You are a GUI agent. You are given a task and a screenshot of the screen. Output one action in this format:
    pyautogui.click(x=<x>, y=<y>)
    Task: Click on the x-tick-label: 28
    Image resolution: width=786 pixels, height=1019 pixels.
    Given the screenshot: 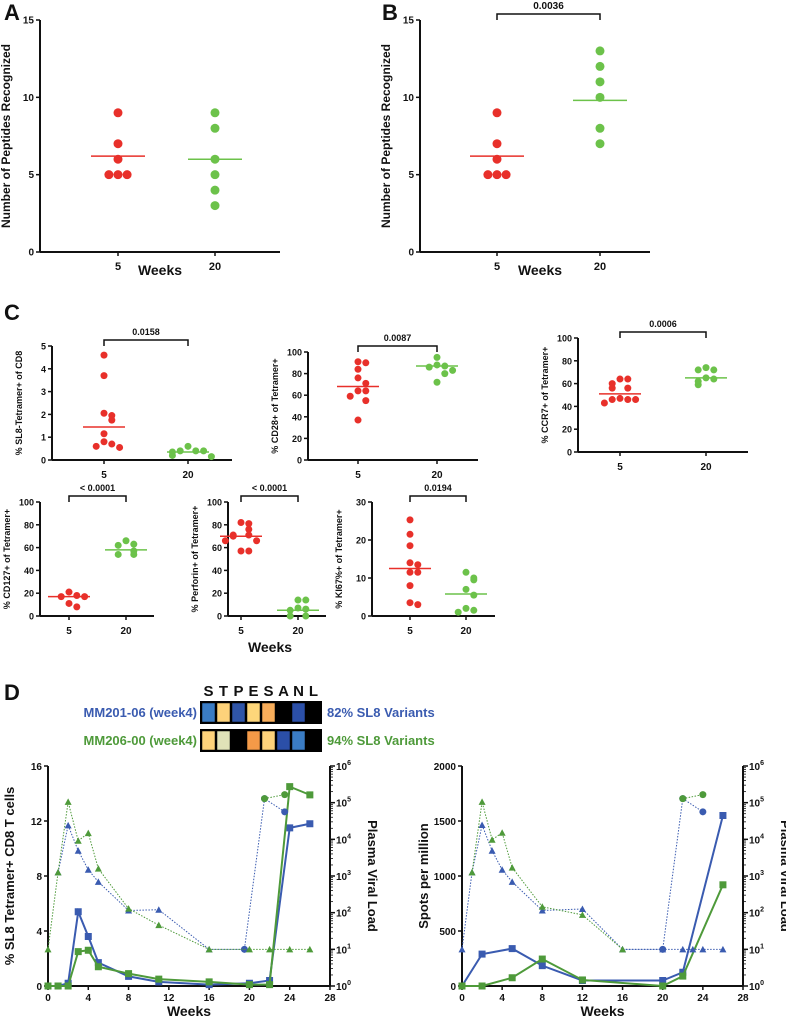 What is the action you would take?
    pyautogui.click(x=743, y=998)
    